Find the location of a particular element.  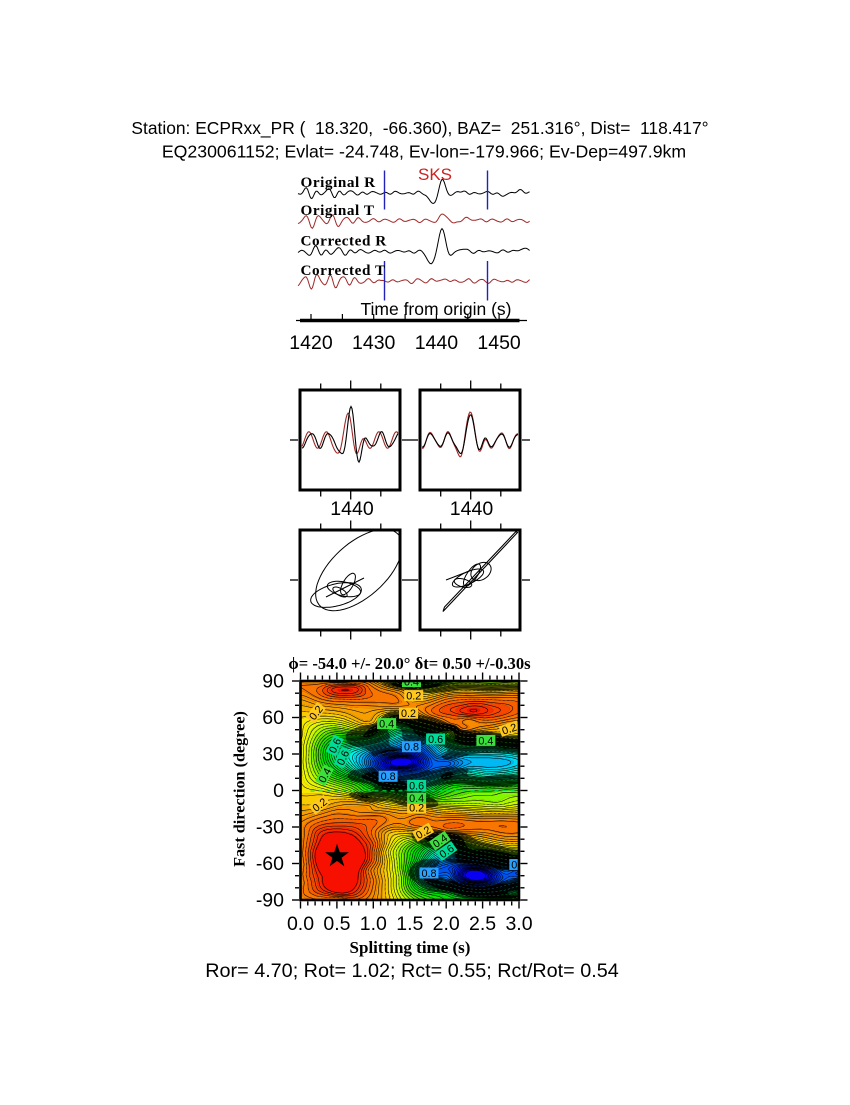

svg-text: 0.0 is located at coordinates (300, 924).